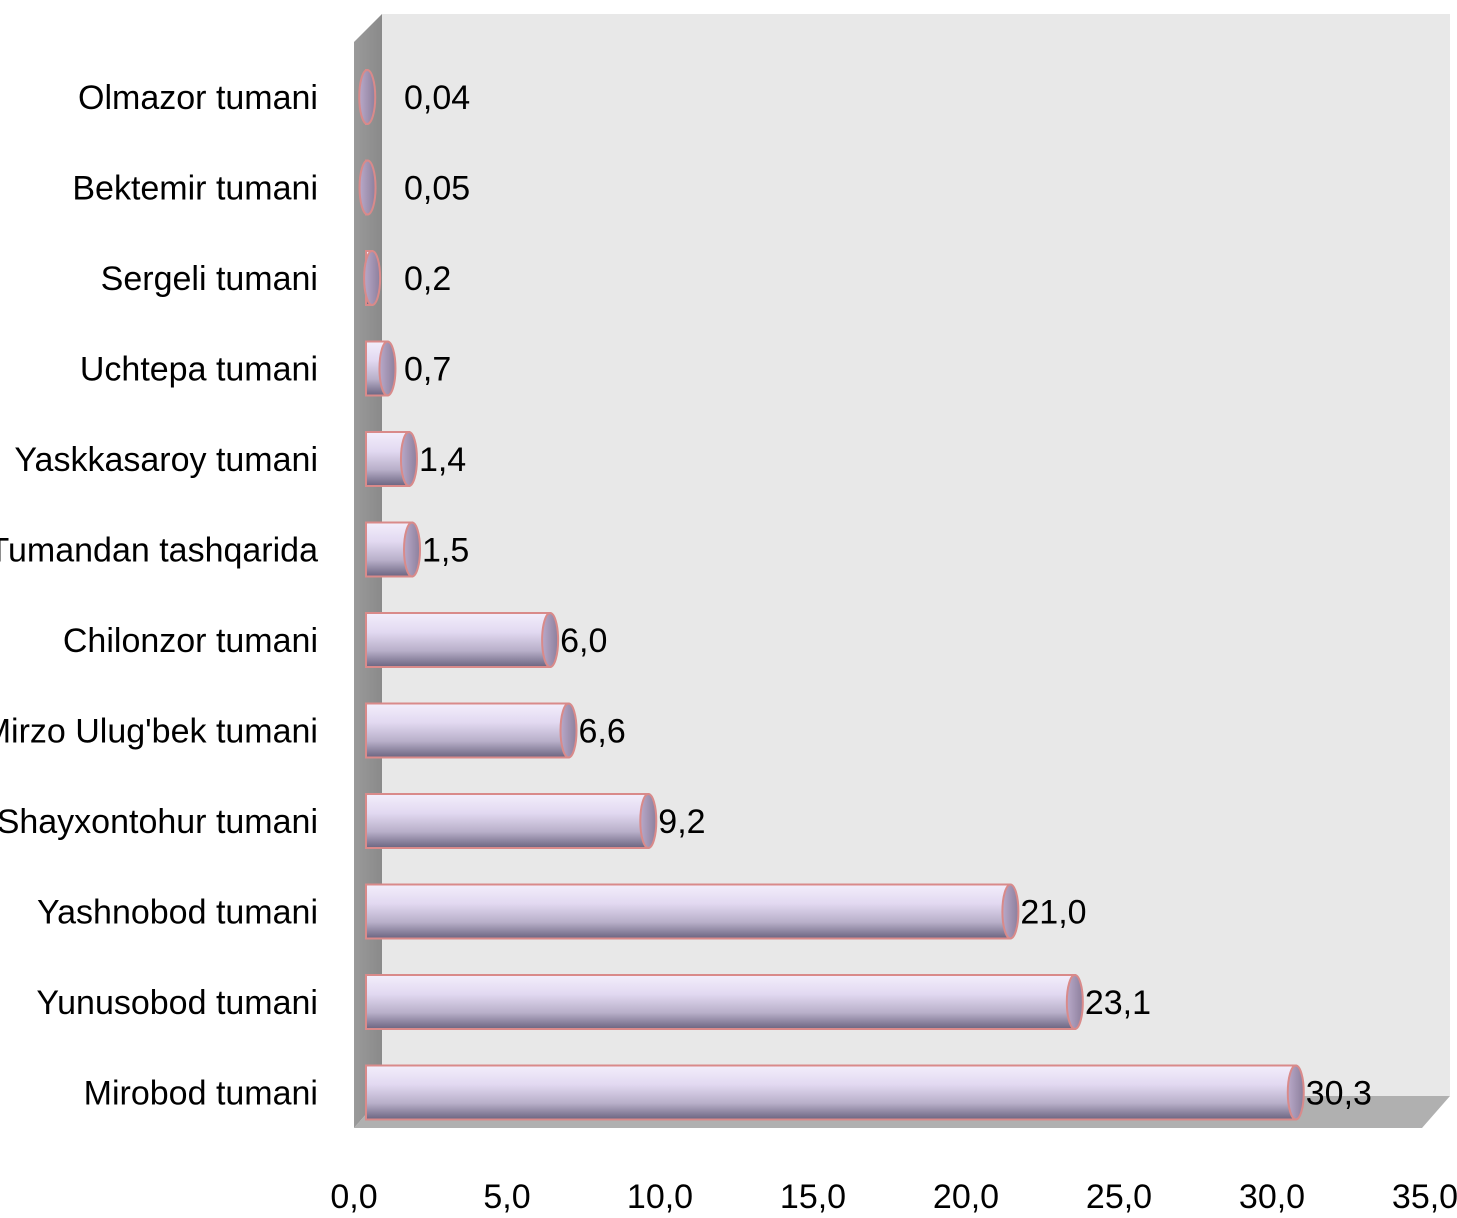 This screenshot has height=1218, width=1457. What do you see at coordinates (660, 1197) in the screenshot?
I see `x-tick-label: 10,0` at bounding box center [660, 1197].